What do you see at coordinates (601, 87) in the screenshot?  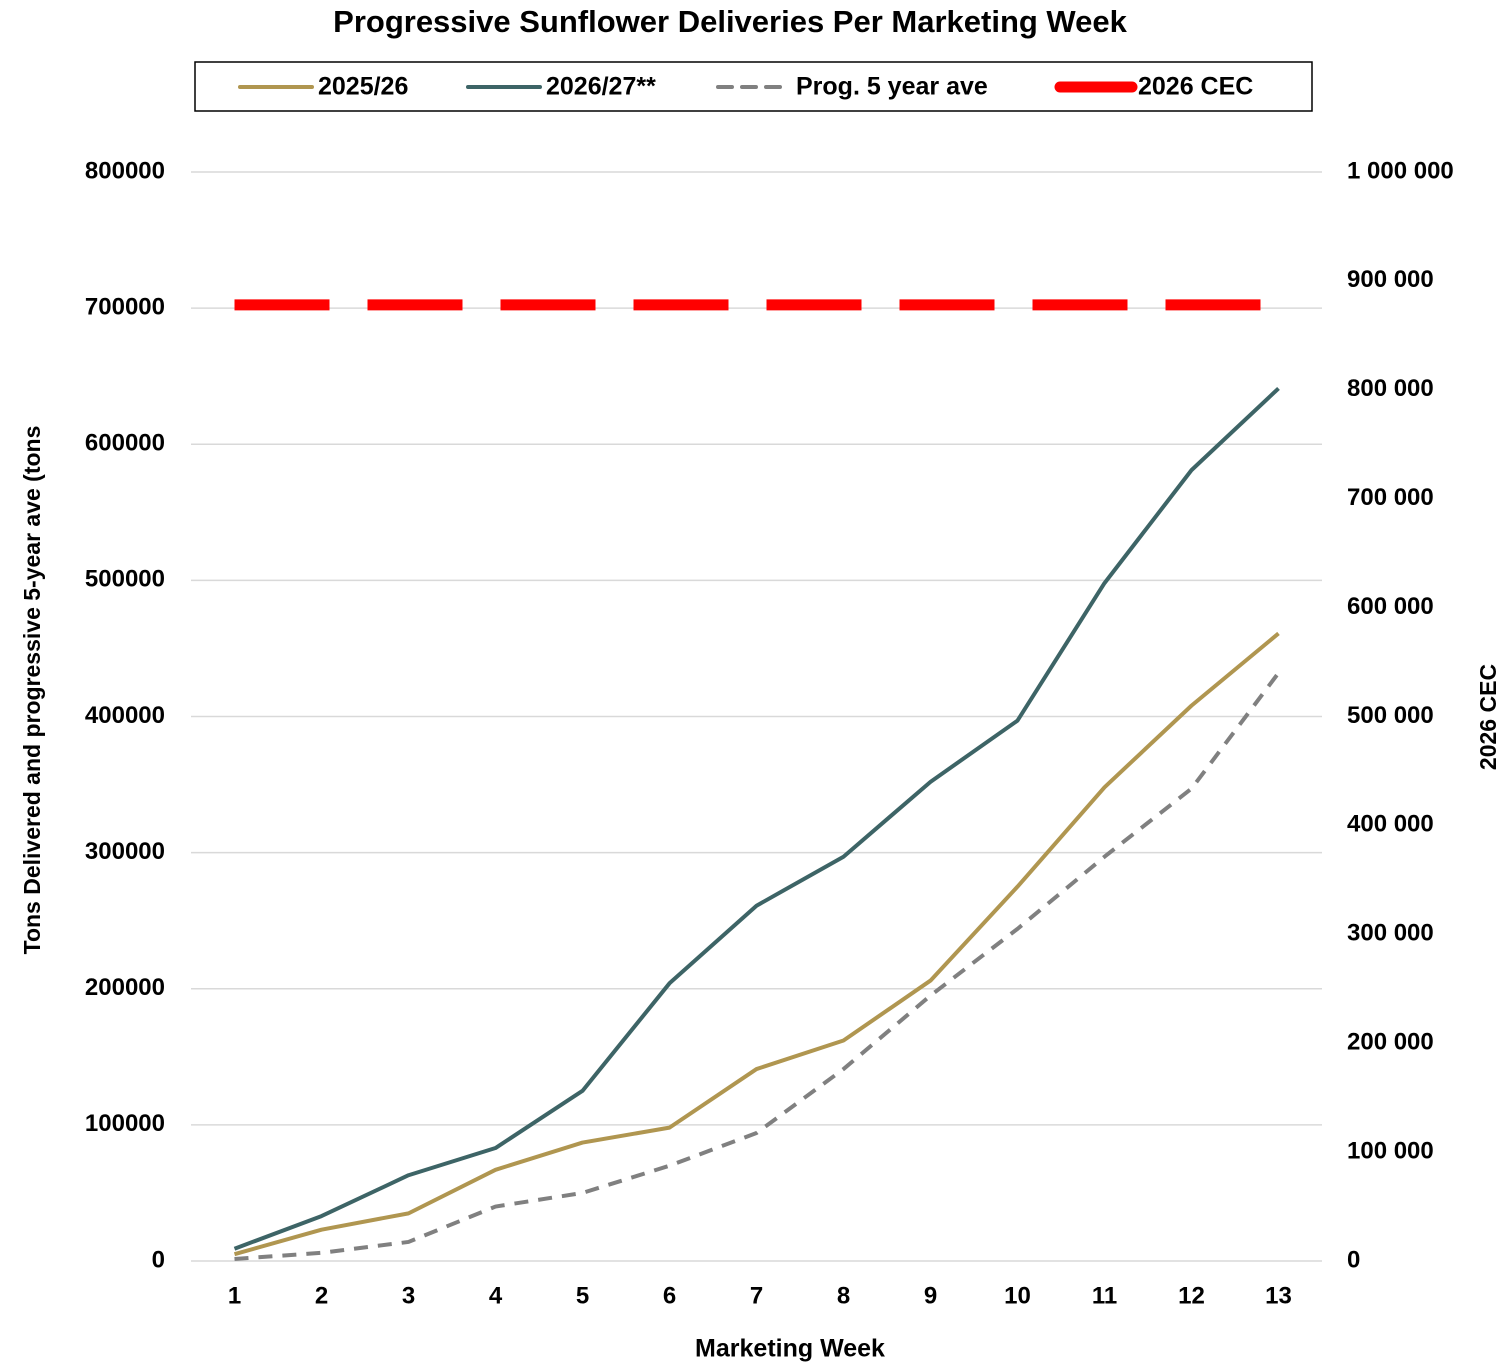 I see `legend-label: 2026/27**` at bounding box center [601, 87].